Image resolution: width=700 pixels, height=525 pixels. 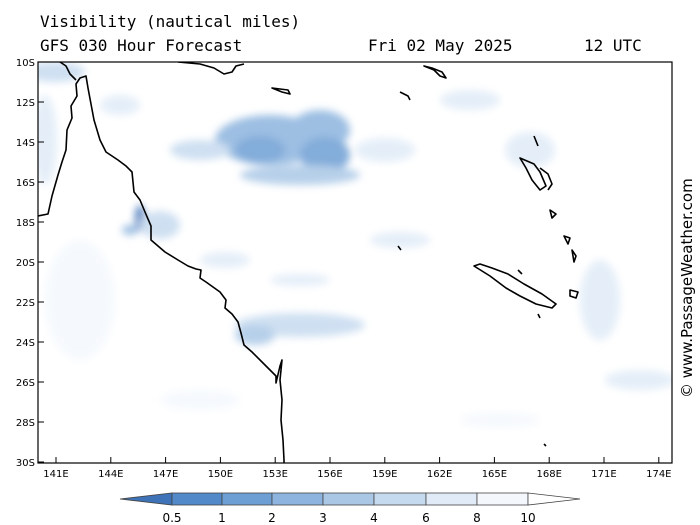 What do you see at coordinates (110, 474) in the screenshot?
I see `lon-label: 144E` at bounding box center [110, 474].